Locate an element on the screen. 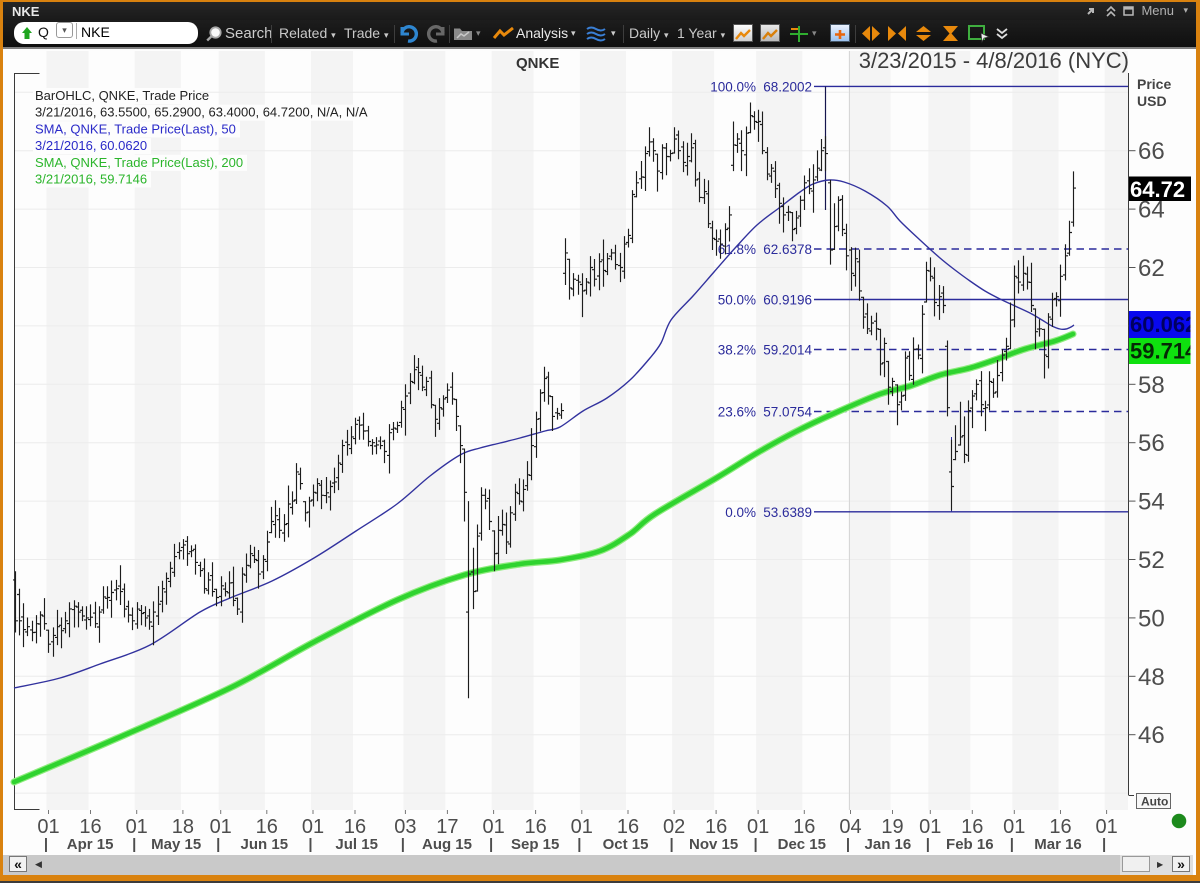 The height and width of the screenshot is (883, 1200). svg-text: 62 is located at coordinates (1151, 268).